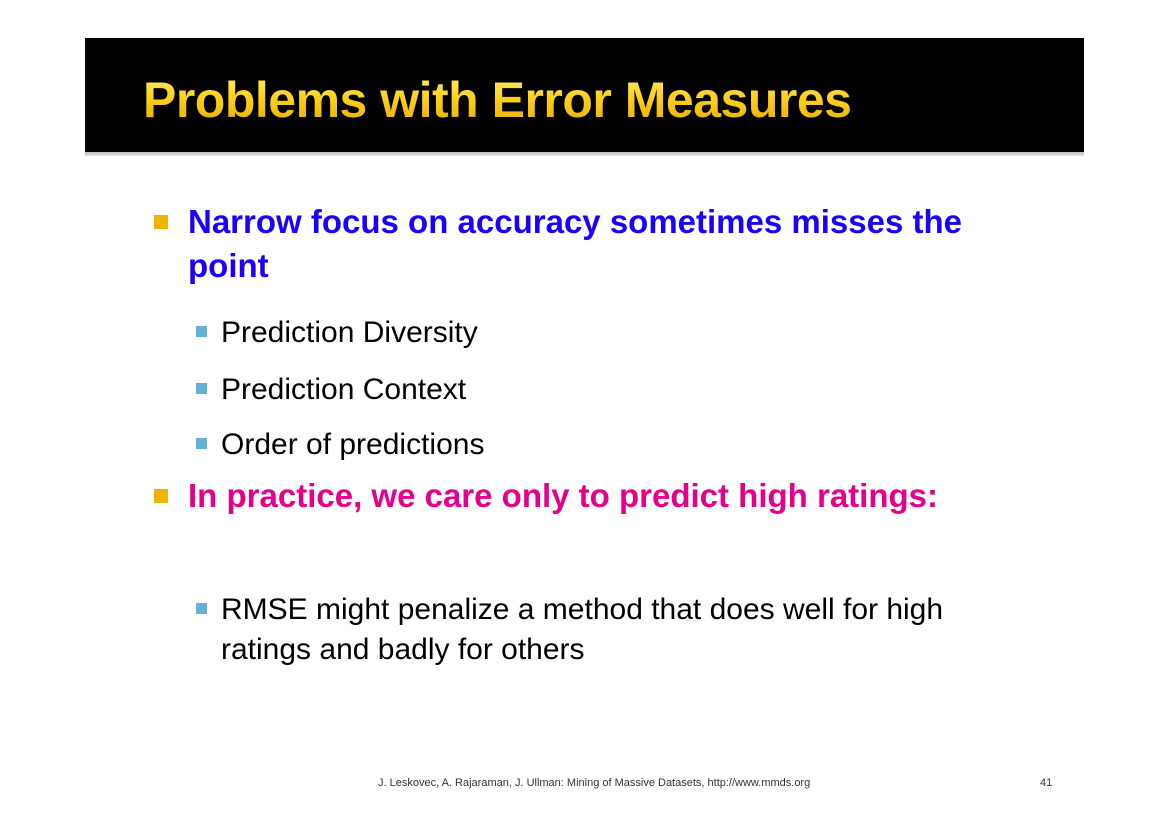 Image resolution: width=1170 pixels, height=827 pixels. I want to click on sub-bullet-context: Prediction Context, so click(588, 390).